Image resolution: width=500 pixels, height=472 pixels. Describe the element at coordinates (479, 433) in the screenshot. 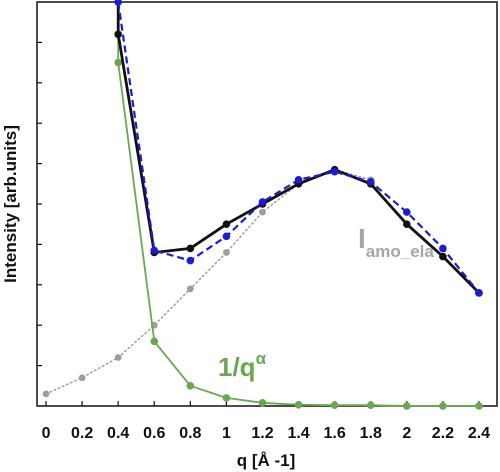

I see `x-tick-label: 2.4` at that location.